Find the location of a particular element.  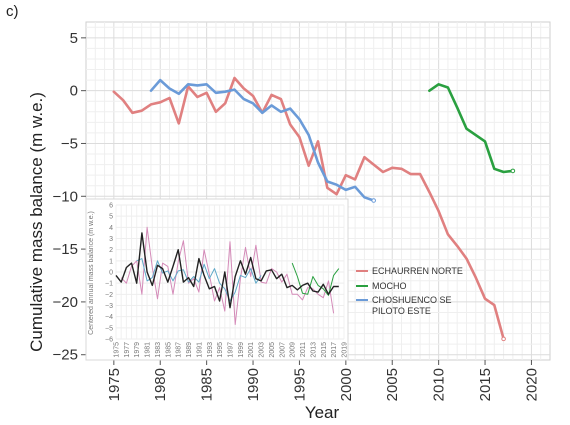

x-tick-label: 1975 is located at coordinates (114, 384).